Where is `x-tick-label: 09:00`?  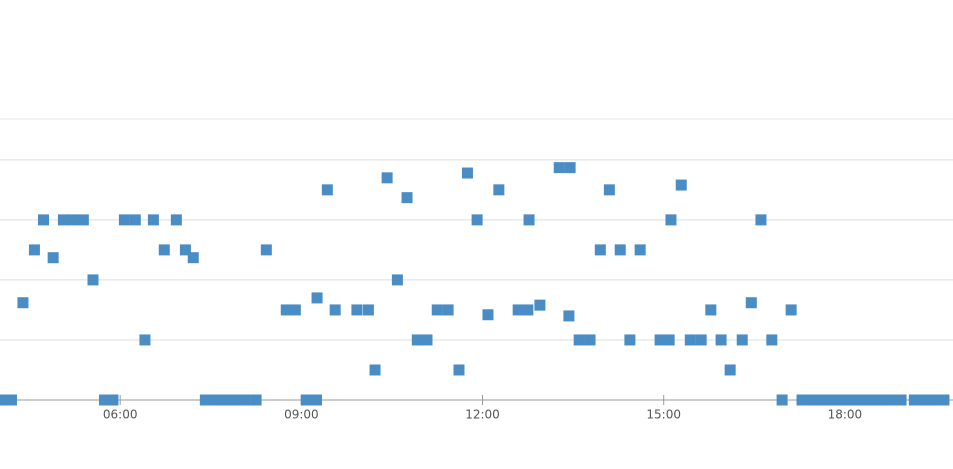
x-tick-label: 09:00 is located at coordinates (301, 415).